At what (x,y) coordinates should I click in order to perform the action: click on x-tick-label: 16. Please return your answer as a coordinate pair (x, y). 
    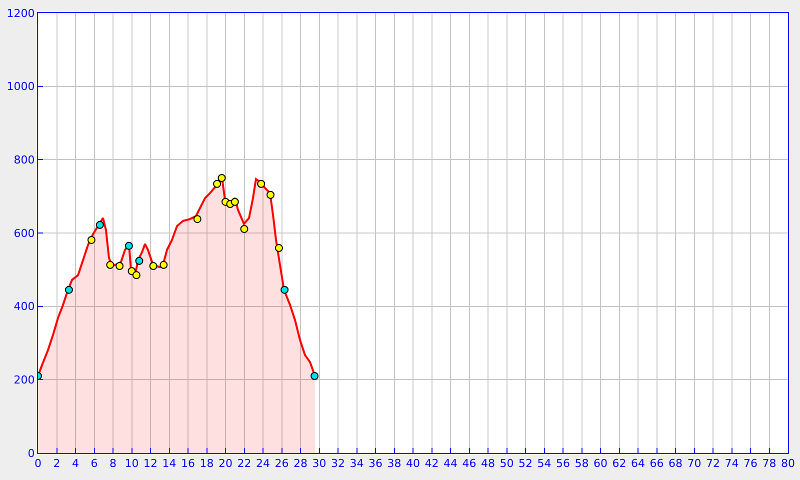
    Looking at the image, I should click on (188, 463).